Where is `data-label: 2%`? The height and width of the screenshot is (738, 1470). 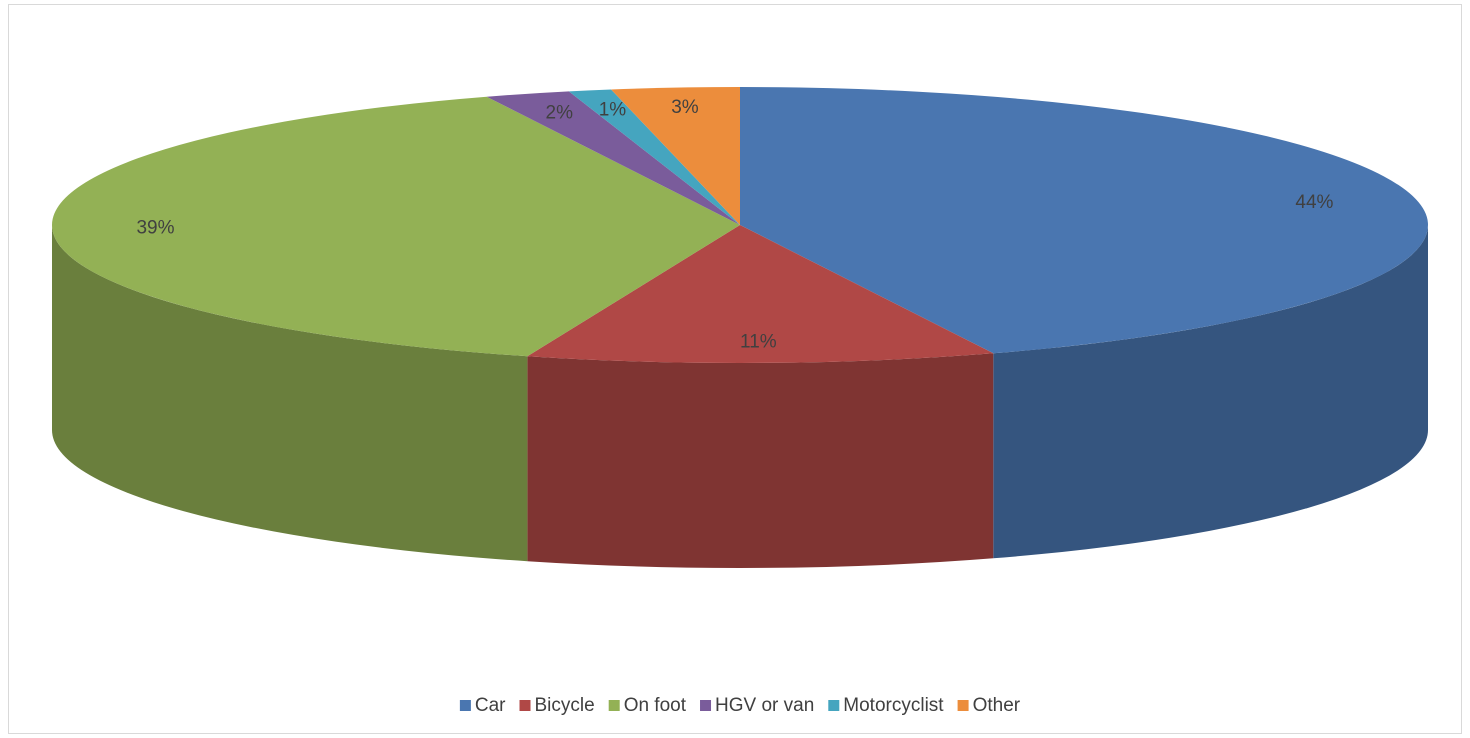
data-label: 2% is located at coordinates (560, 112).